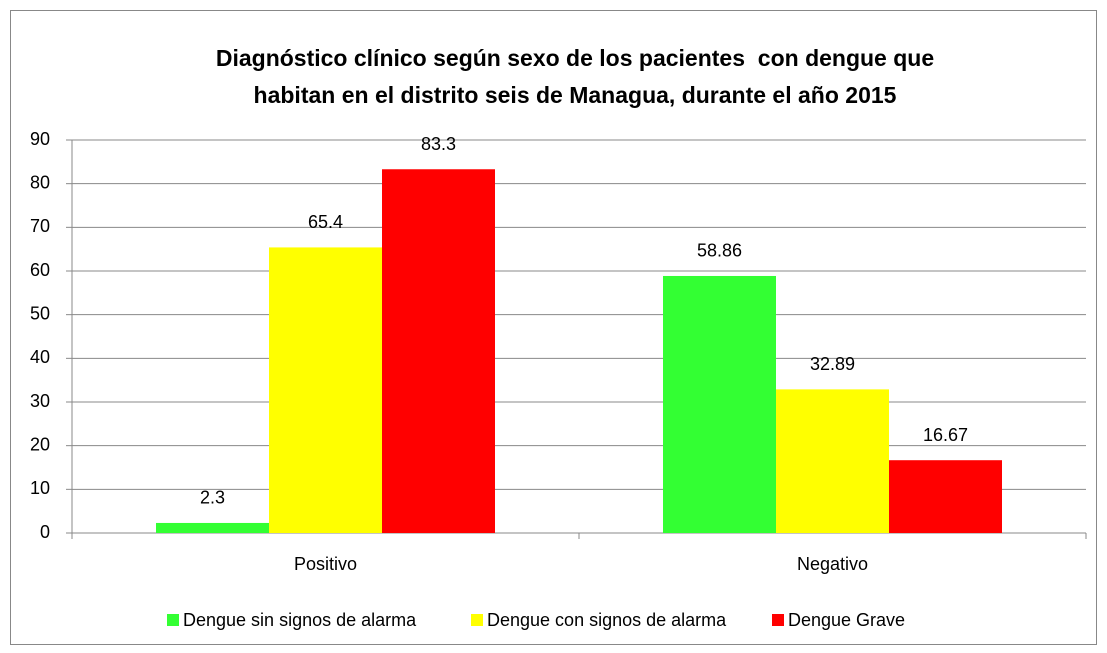 The height and width of the screenshot is (653, 1107). What do you see at coordinates (325, 564) in the screenshot?
I see `x-tick-label: Positivo` at bounding box center [325, 564].